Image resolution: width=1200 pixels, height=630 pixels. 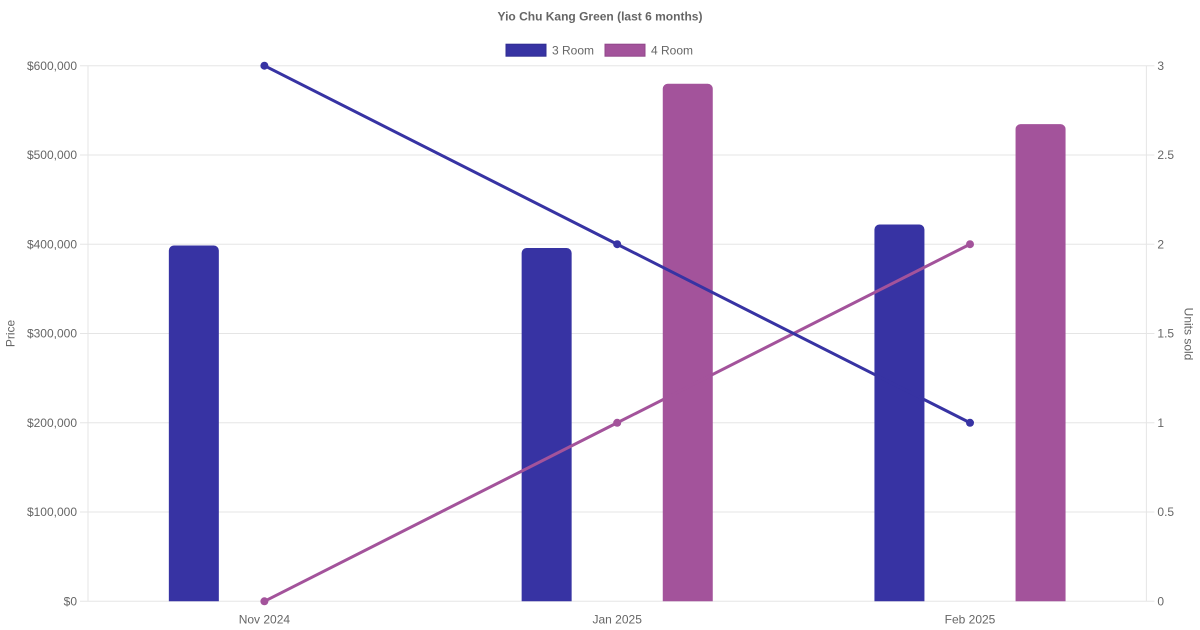 I want to click on svg-text: $100,000, so click(x=52, y=512).